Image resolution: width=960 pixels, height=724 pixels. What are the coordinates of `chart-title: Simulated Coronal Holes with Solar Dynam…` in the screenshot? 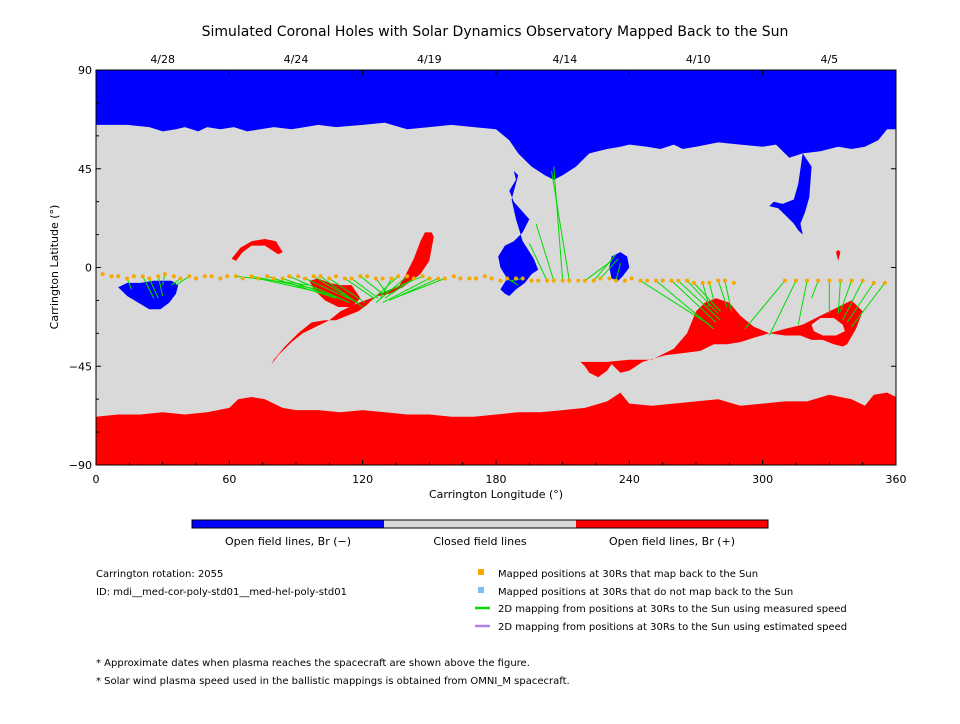 It's located at (495, 32).